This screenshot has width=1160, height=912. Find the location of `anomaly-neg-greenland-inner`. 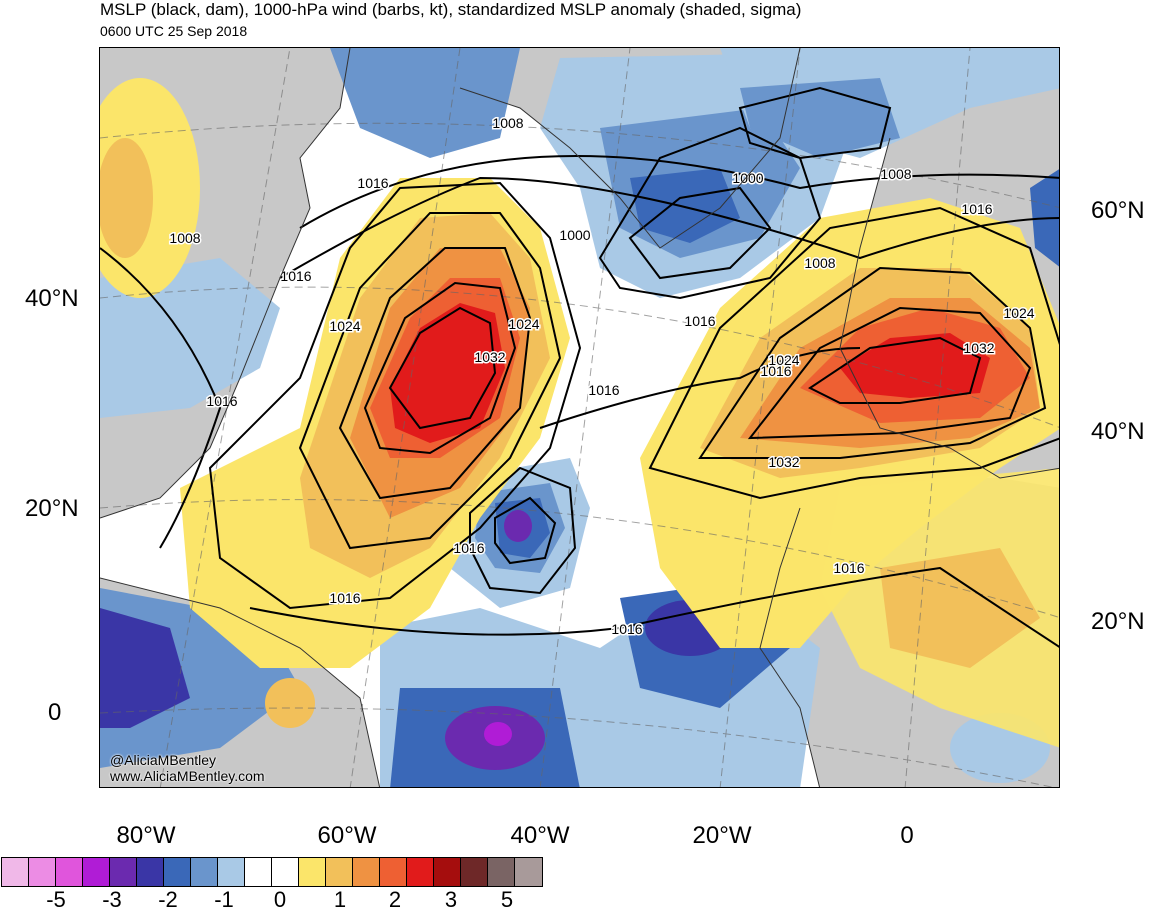

anomaly-neg-greenland-inner is located at coordinates (685, 205).